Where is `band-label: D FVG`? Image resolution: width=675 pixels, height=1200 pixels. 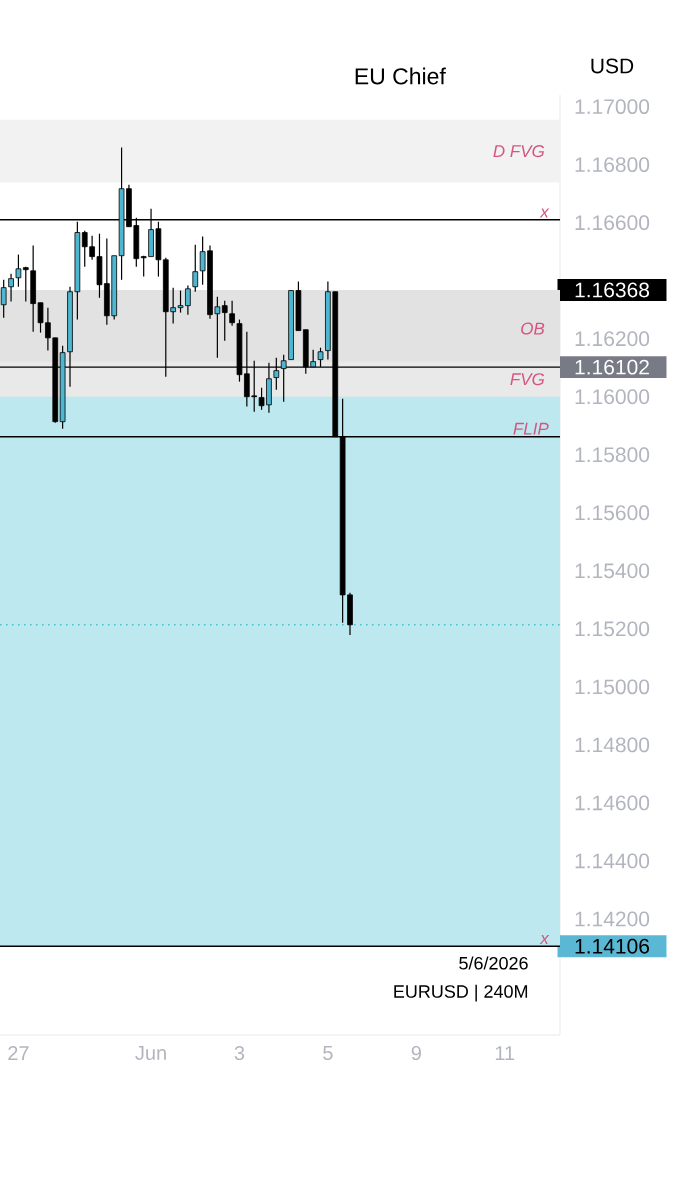 band-label: D FVG is located at coordinates (519, 151).